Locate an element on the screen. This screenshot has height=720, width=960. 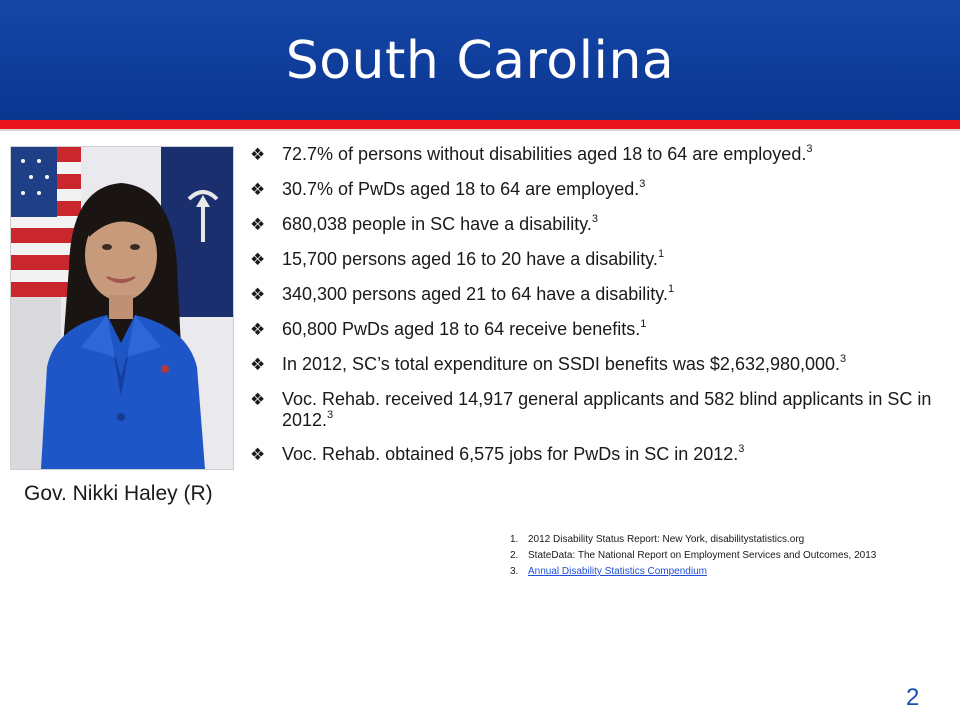
divider-line is located at coordinates (480, 130).